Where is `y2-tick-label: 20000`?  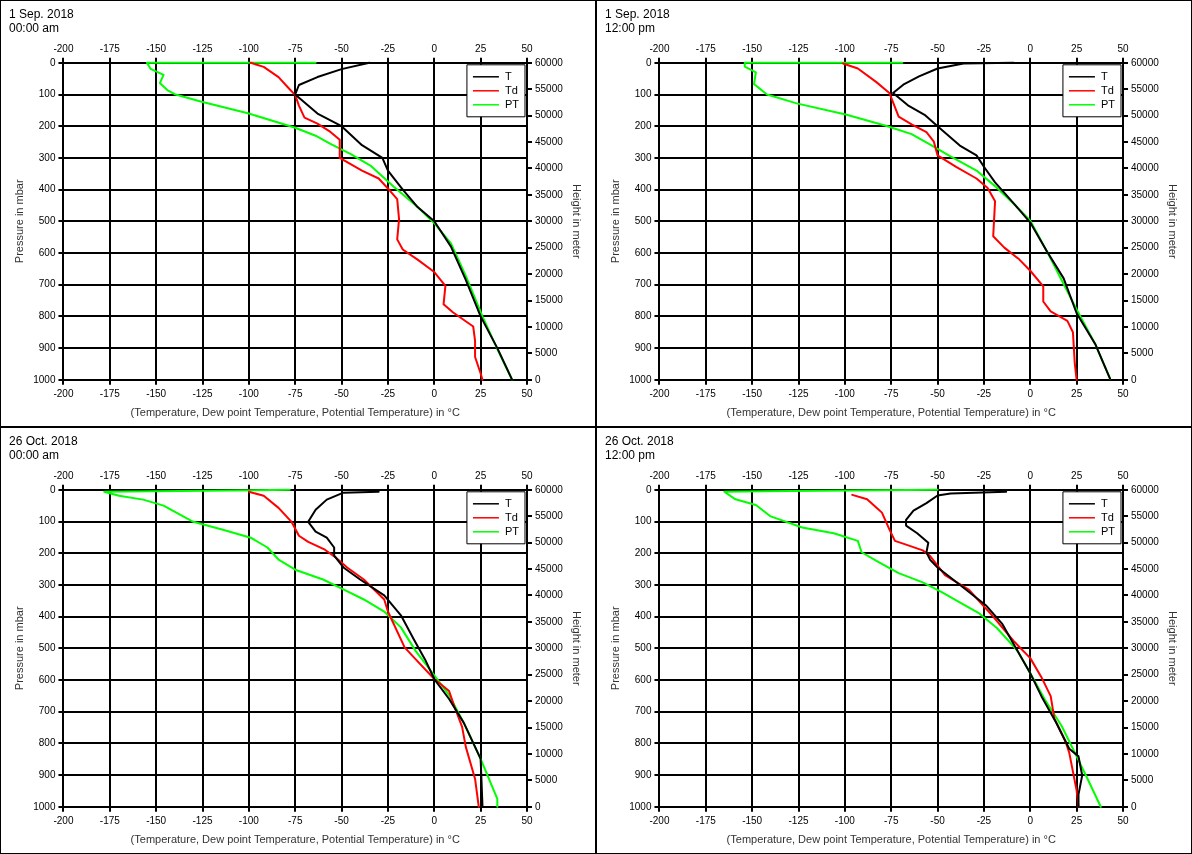
y2-tick-label: 20000 is located at coordinates (549, 273).